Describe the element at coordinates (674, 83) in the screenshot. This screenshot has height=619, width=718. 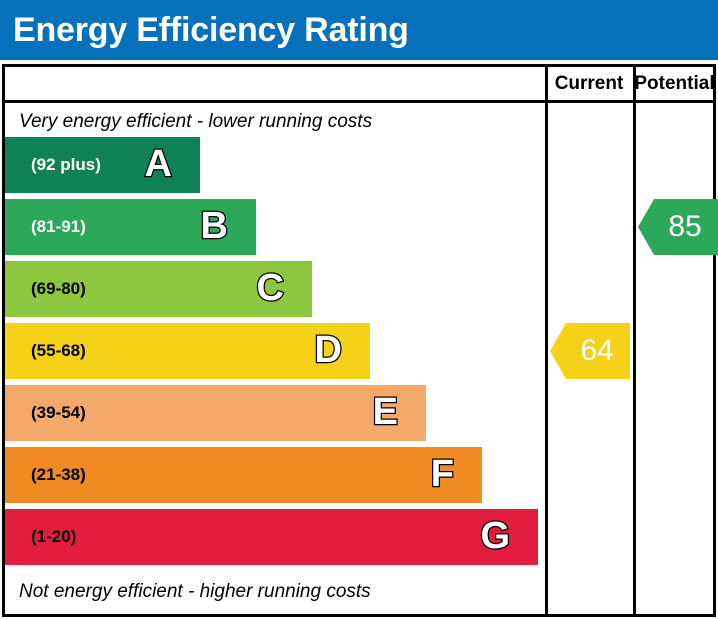
I see `column-header-potential: Potential` at that location.